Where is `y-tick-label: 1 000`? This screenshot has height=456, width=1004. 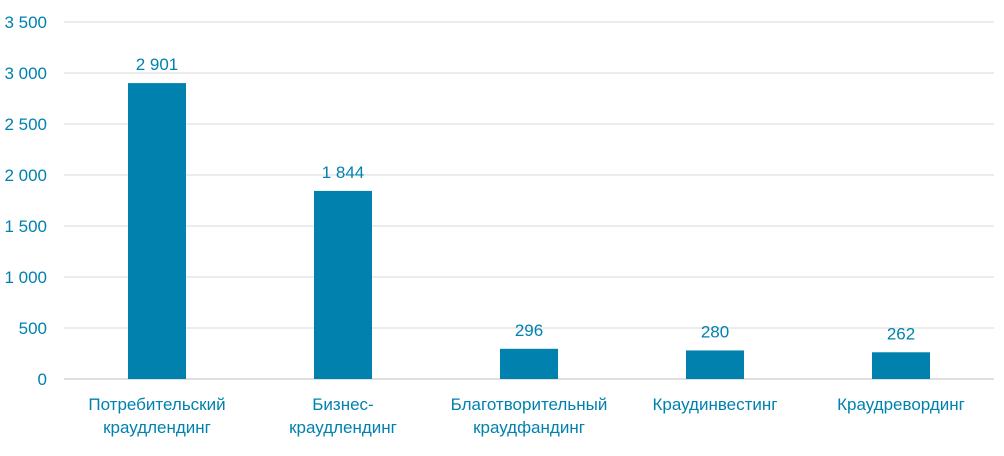 y-tick-label: 1 000 is located at coordinates (25, 277).